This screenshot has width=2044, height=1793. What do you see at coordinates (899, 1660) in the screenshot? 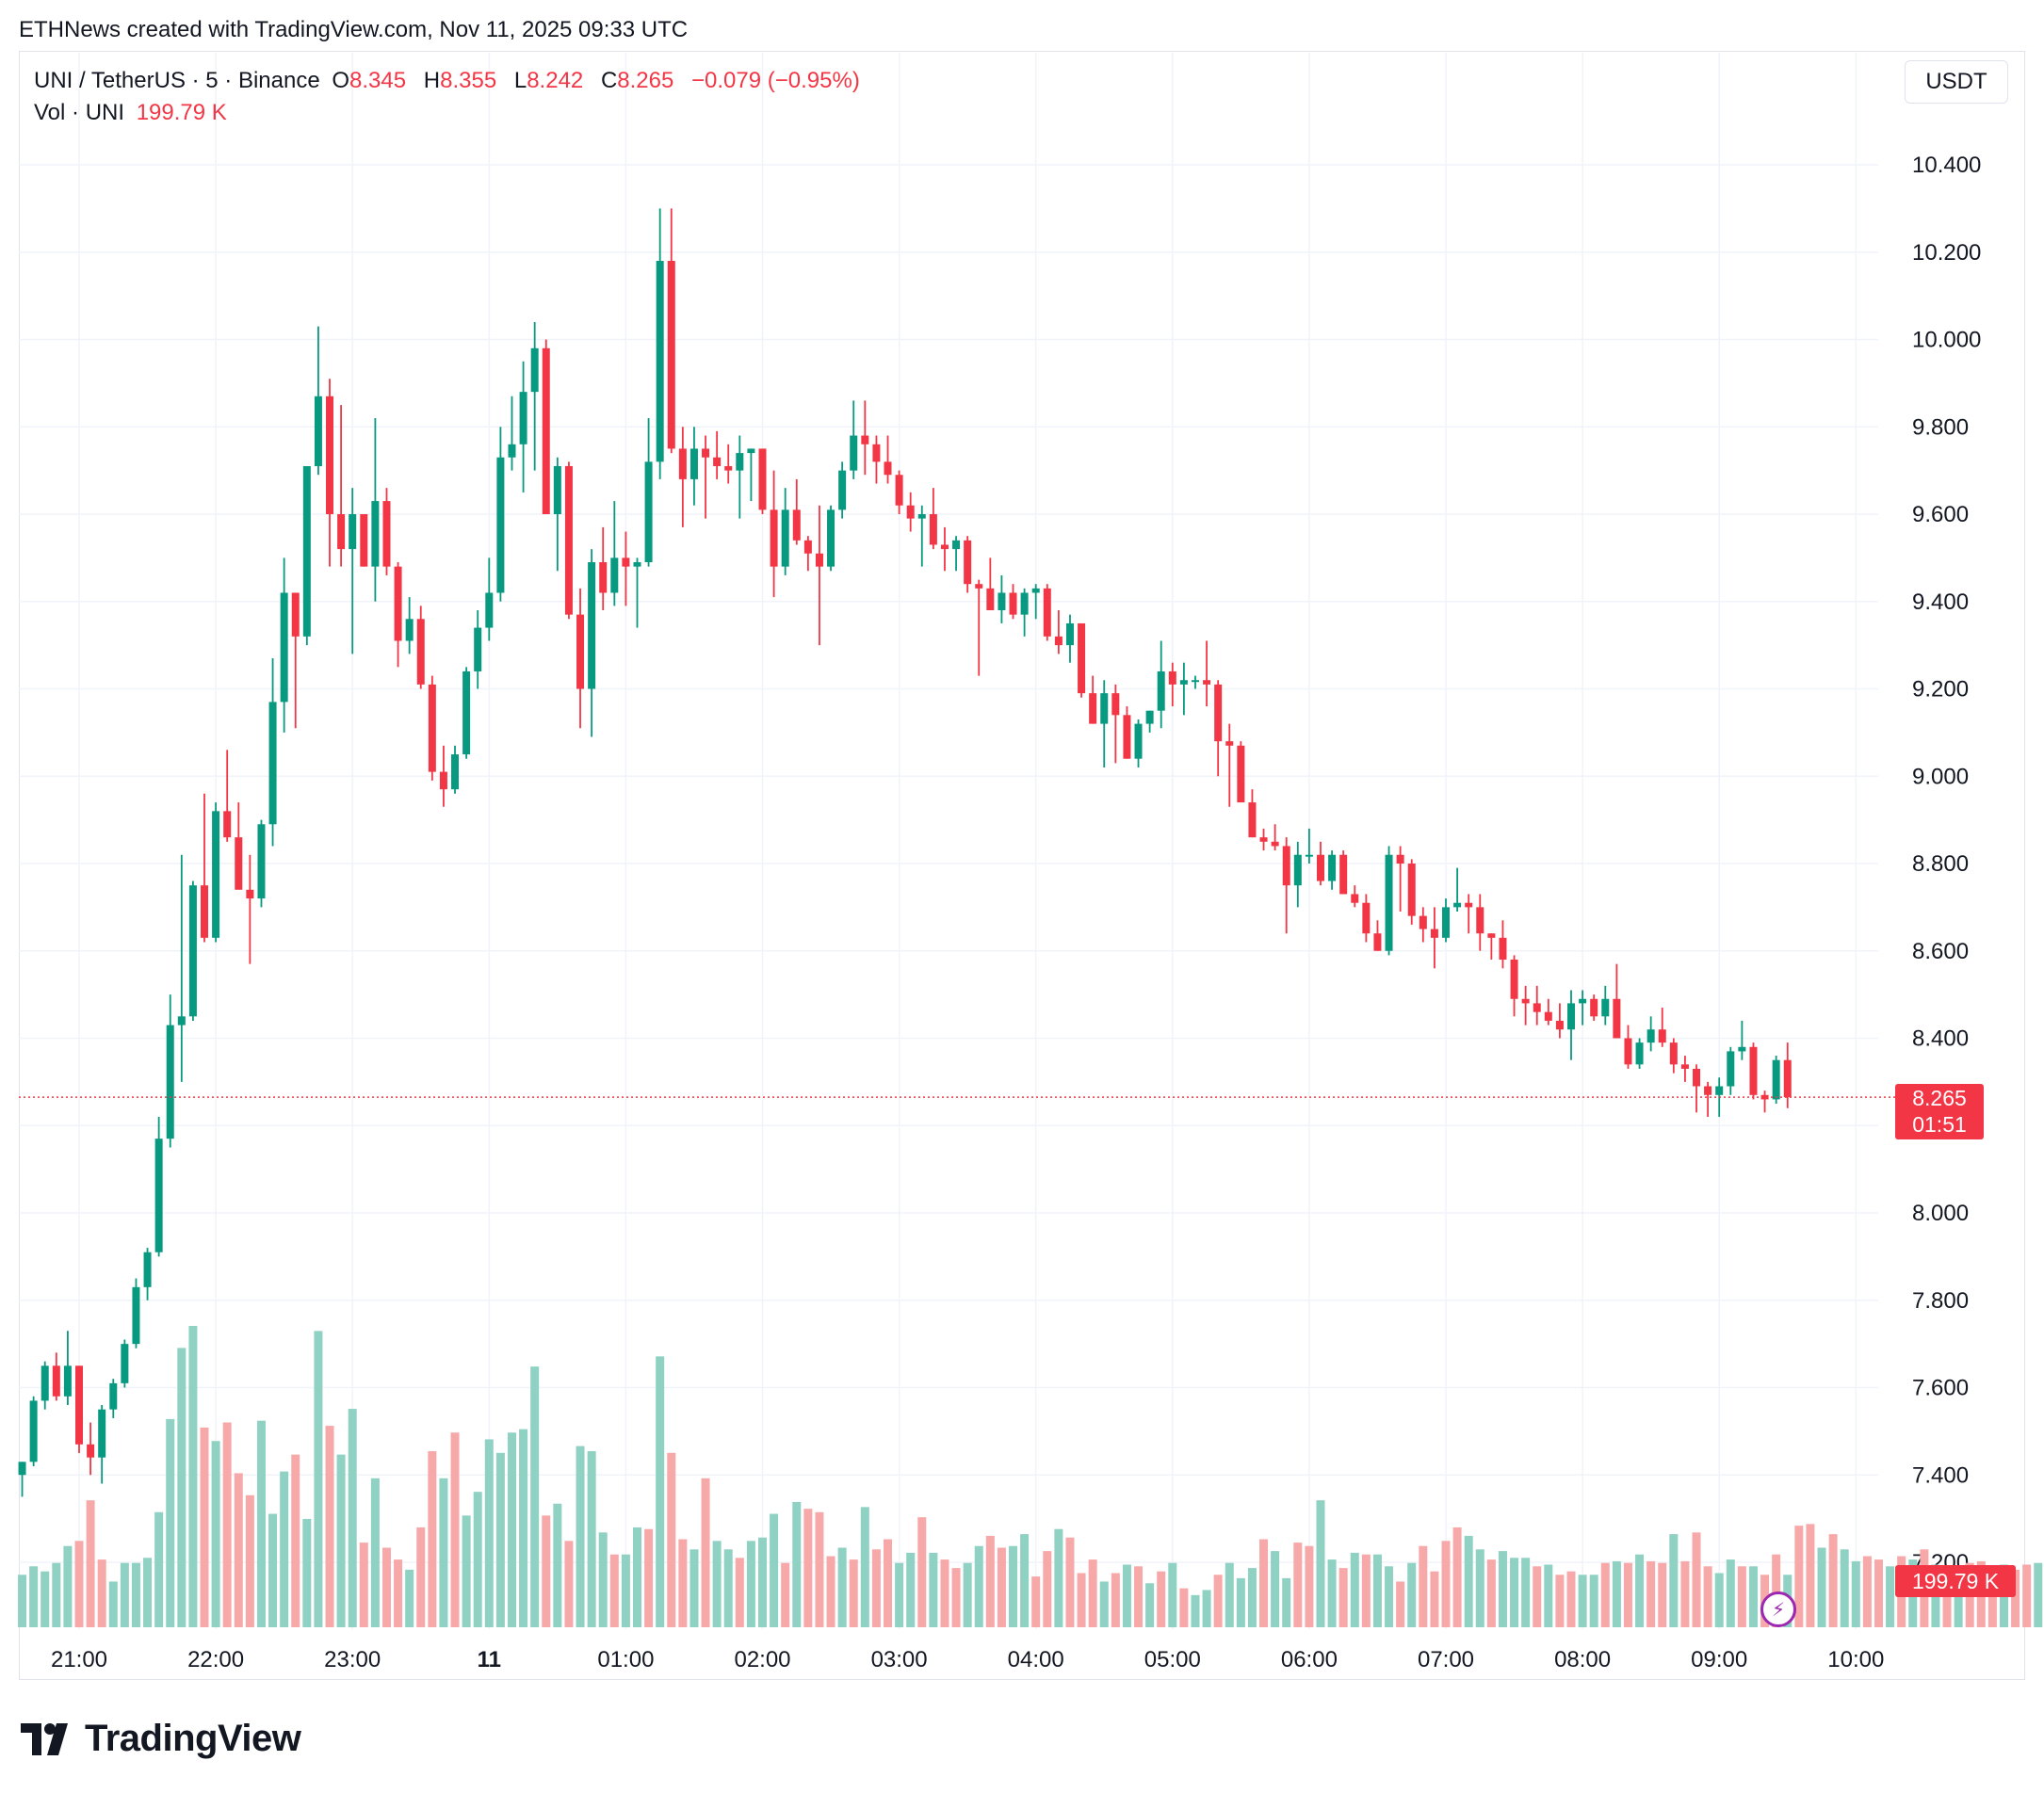
I see `time-tick-label: 03:00` at bounding box center [899, 1660].